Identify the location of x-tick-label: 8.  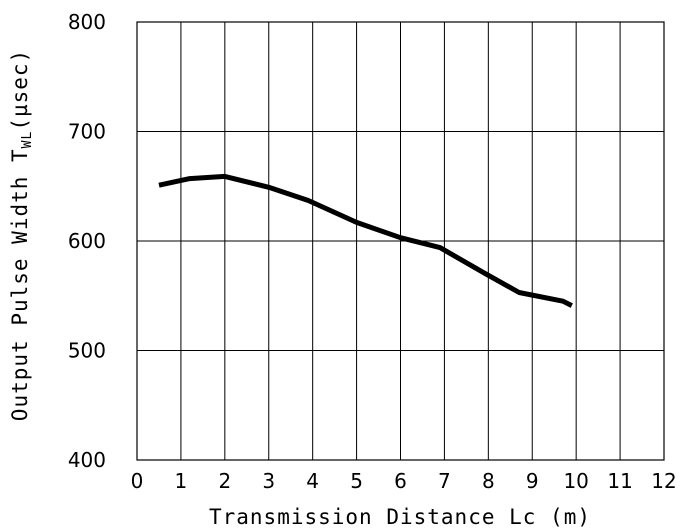
(488, 481).